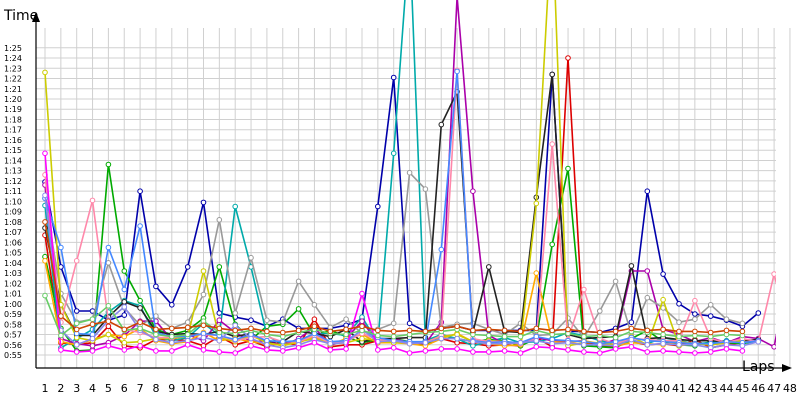 The width and height of the screenshot is (800, 400). Describe the element at coordinates (489, 388) in the screenshot. I see `x-tick-label: 29` at that location.